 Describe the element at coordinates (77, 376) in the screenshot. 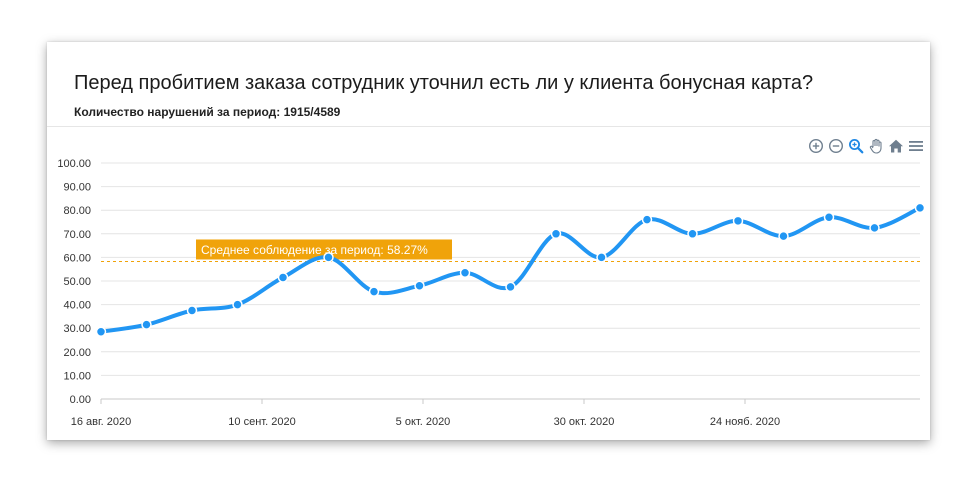

I see `y-tick-label: 10.00` at that location.